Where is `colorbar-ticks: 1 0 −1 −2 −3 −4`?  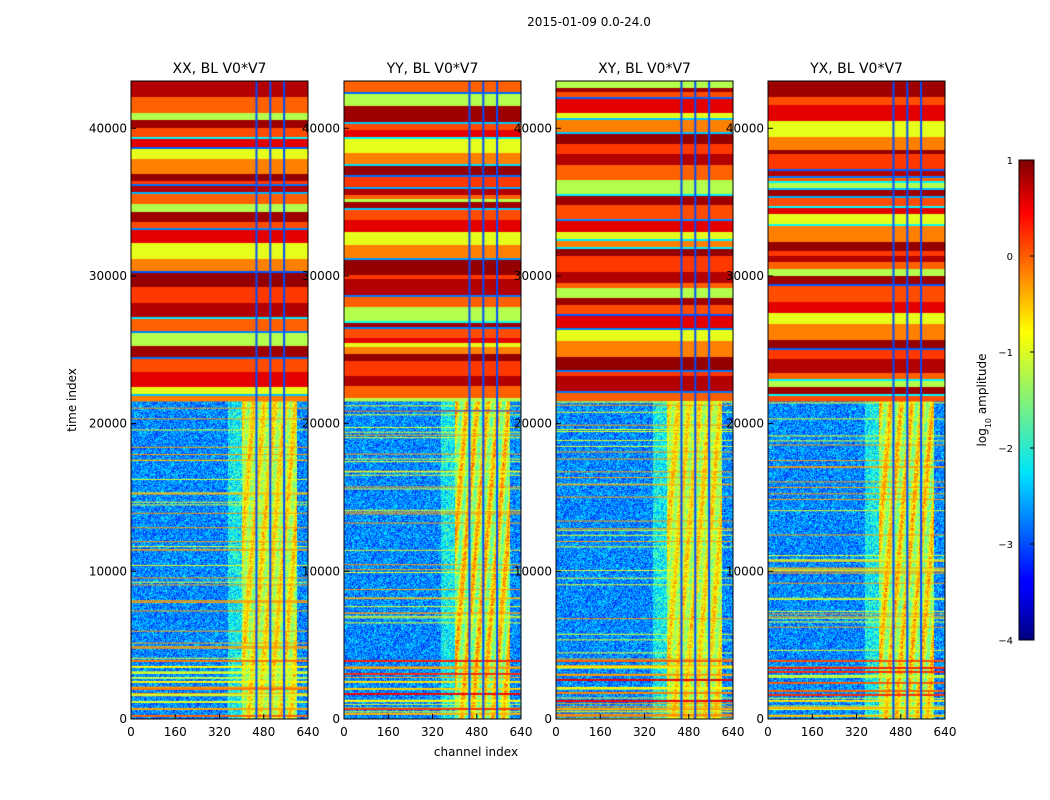 colorbar-ticks: 1 0 −1 −2 −3 −4 is located at coordinates (1016, 401).